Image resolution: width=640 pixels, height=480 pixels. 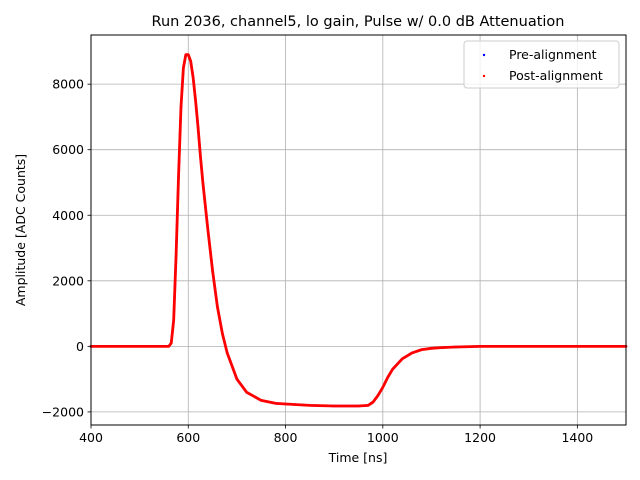 What do you see at coordinates (68, 280) in the screenshot?
I see `y-tick-label: 2000` at bounding box center [68, 280].